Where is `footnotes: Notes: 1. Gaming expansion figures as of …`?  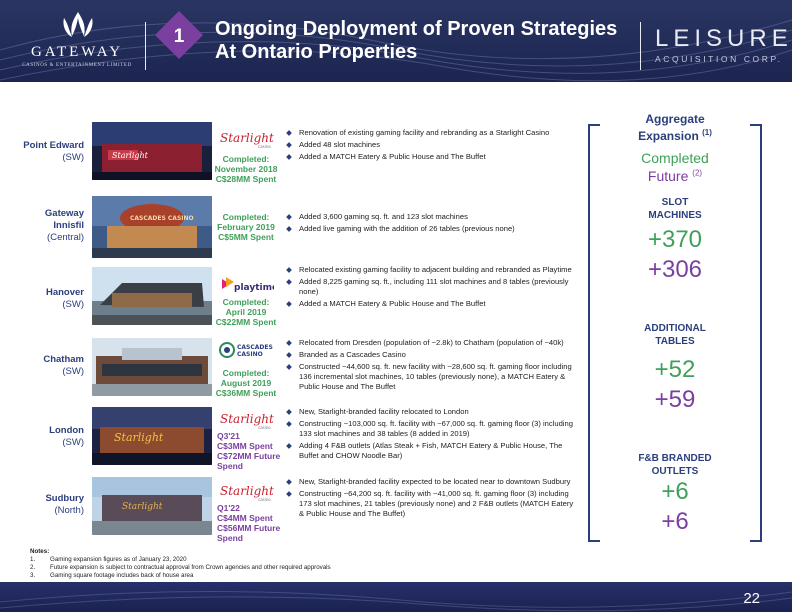
footnotes: Notes: 1. Gaming expansion figures as of … is located at coordinates (180, 564).